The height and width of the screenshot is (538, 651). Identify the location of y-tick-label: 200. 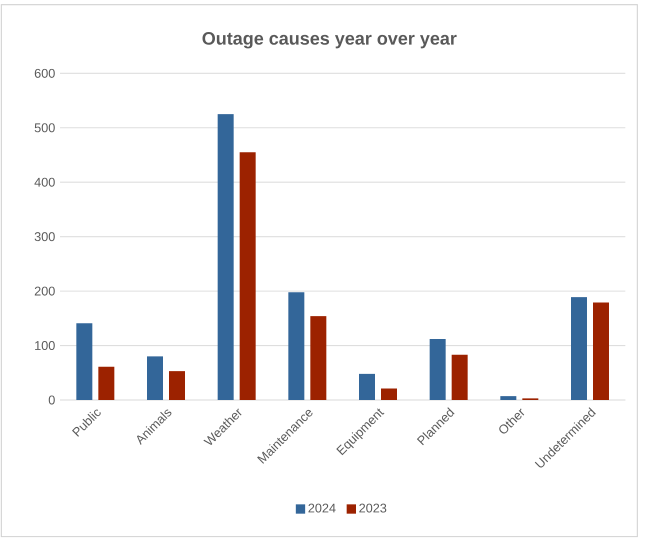
(44, 291).